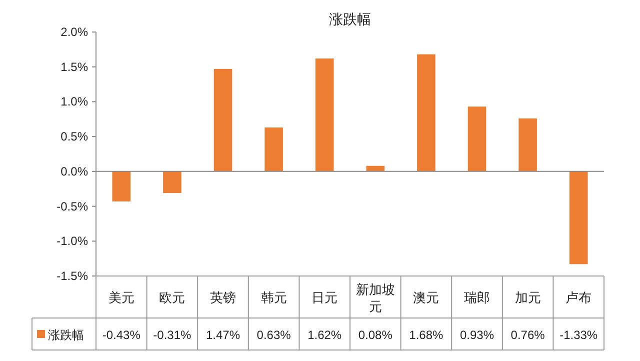 The image size is (640, 361). What do you see at coordinates (223, 297) in the screenshot?
I see `x-tick-label: 英镑` at bounding box center [223, 297].